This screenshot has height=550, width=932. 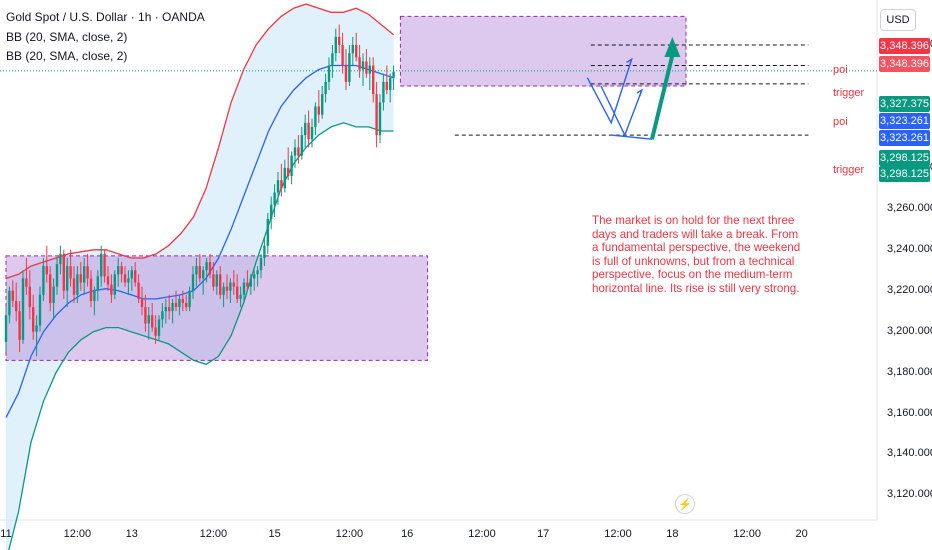 I want to click on currency-button: USD, so click(x=898, y=20).